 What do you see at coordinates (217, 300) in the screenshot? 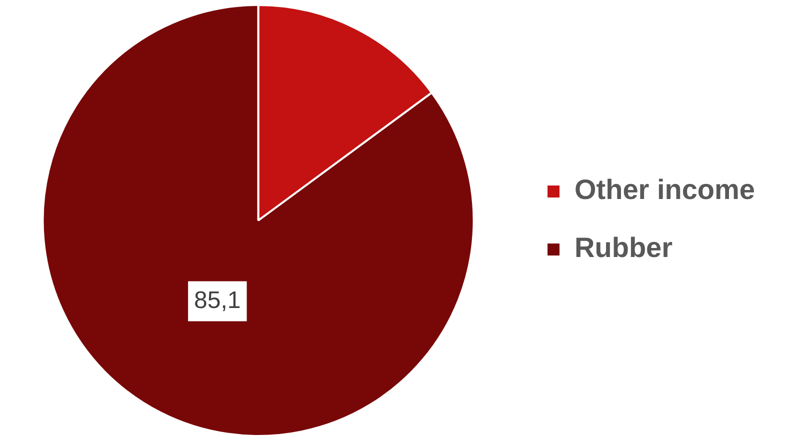
I see `data-label: 85,1` at bounding box center [217, 300].